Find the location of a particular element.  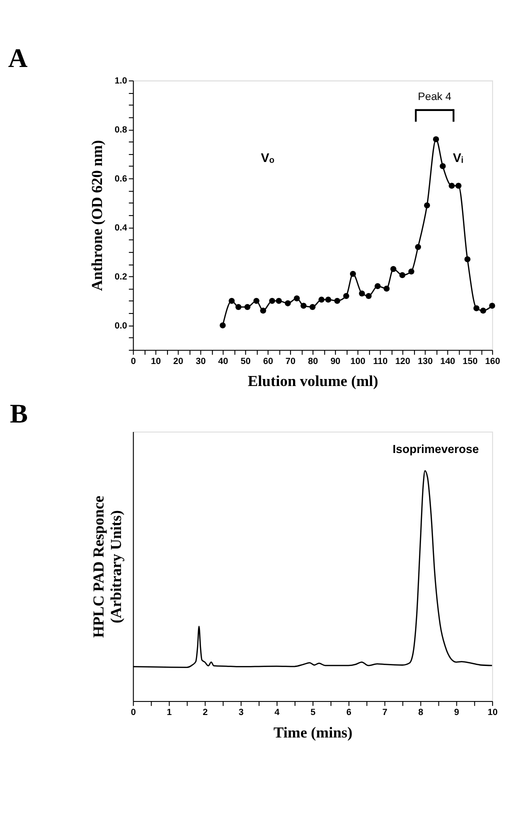

chart-title: B is located at coordinates (19, 413).